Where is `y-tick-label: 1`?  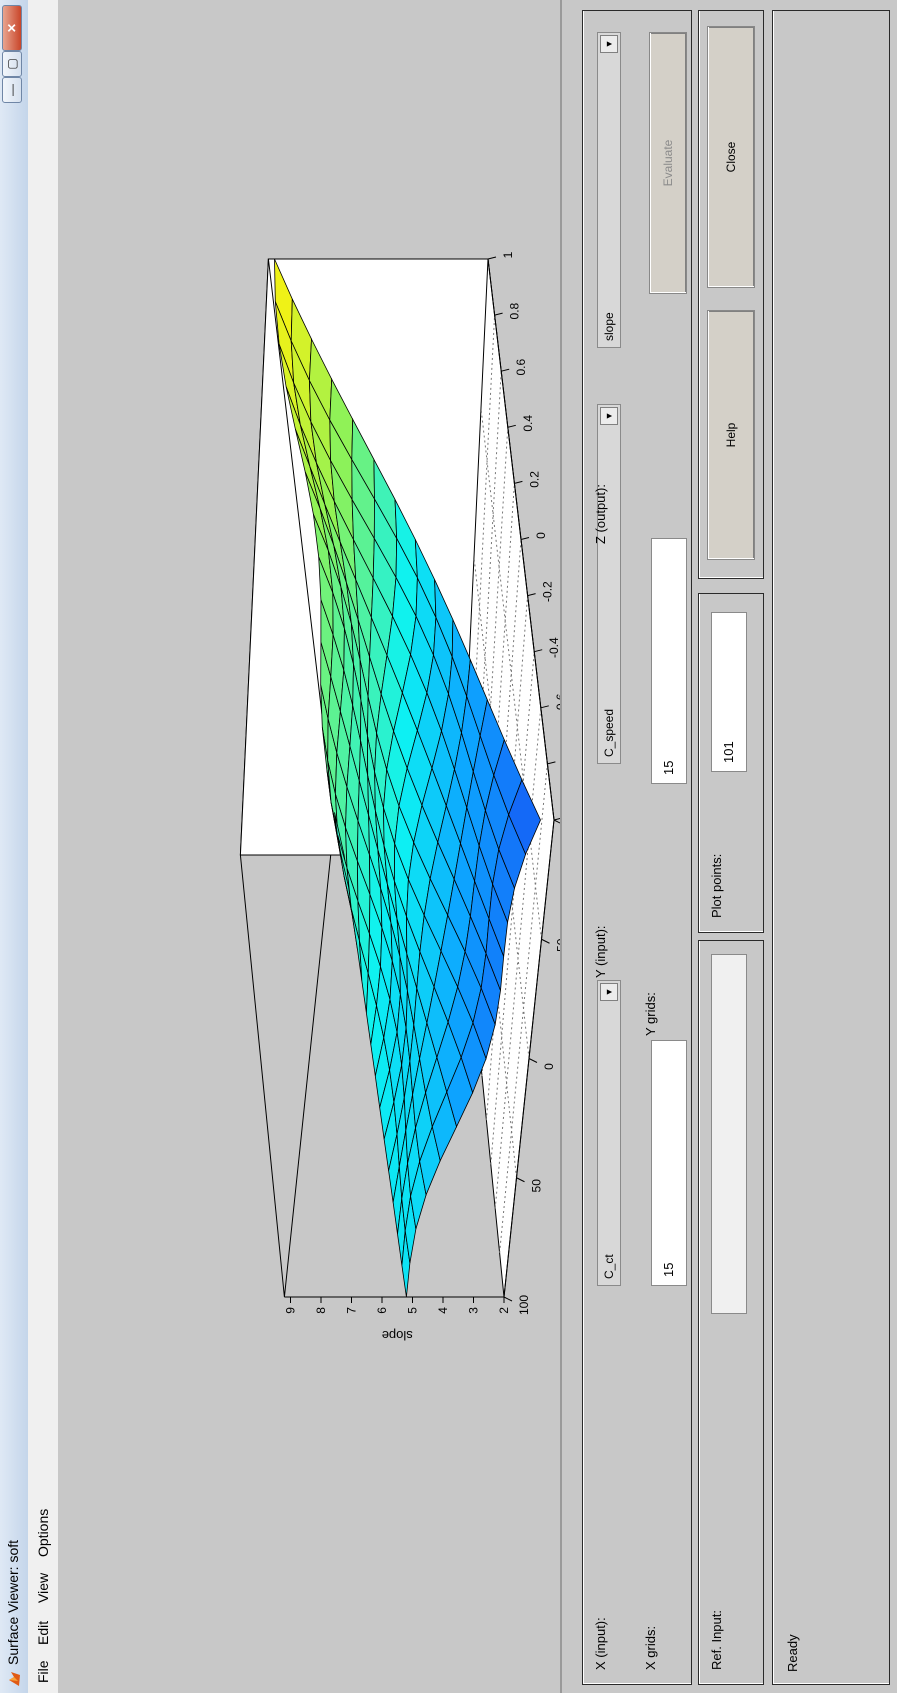 y-tick-label: 1 is located at coordinates (508, 254).